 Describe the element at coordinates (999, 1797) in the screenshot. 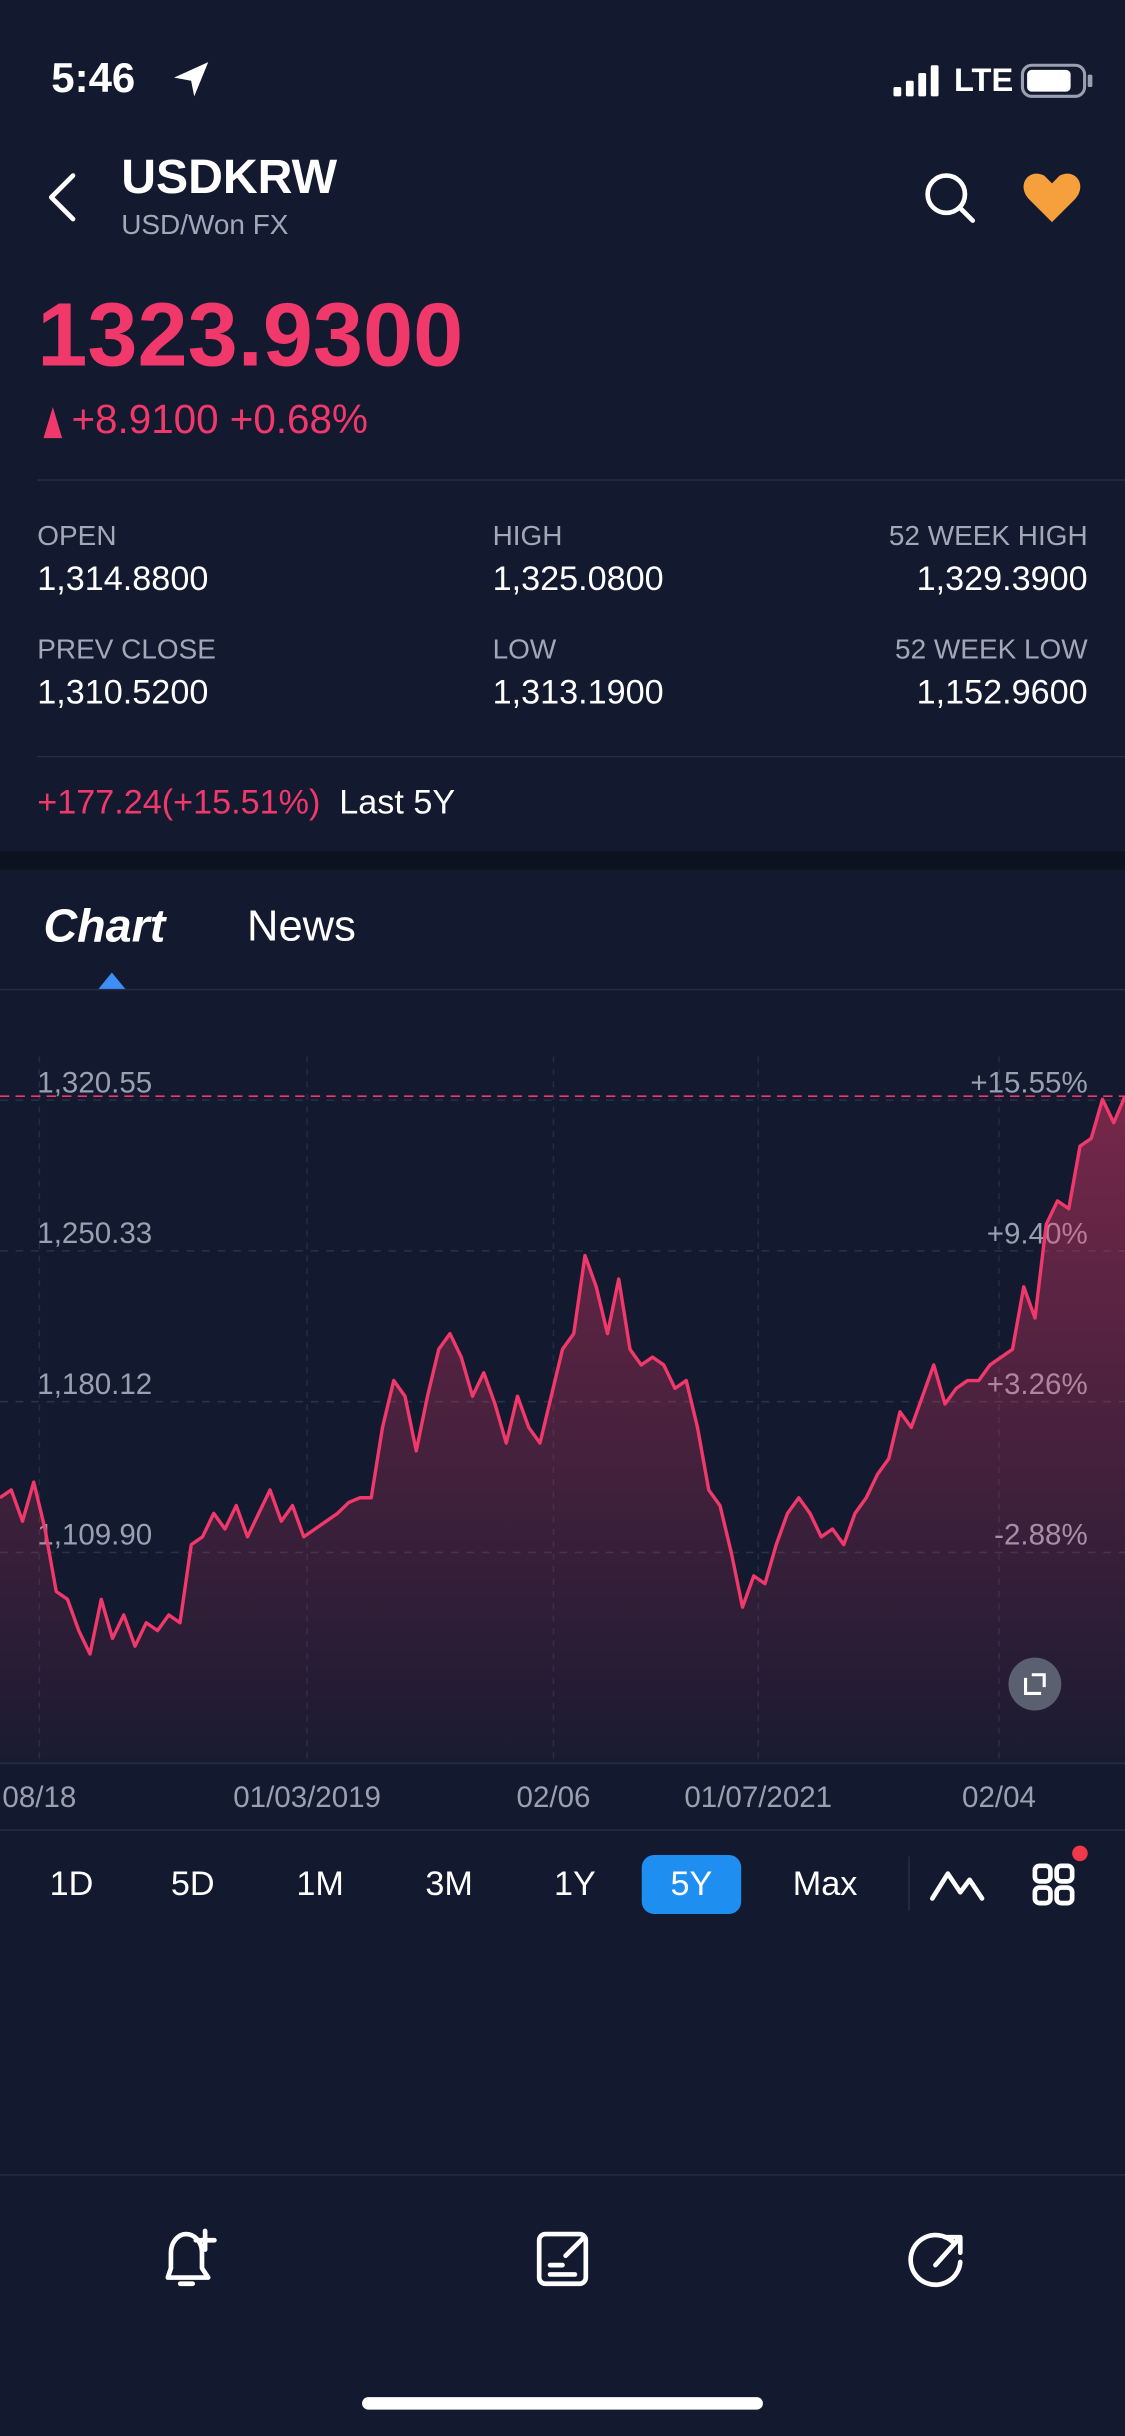

I see `x-tick-label: 02/04` at that location.